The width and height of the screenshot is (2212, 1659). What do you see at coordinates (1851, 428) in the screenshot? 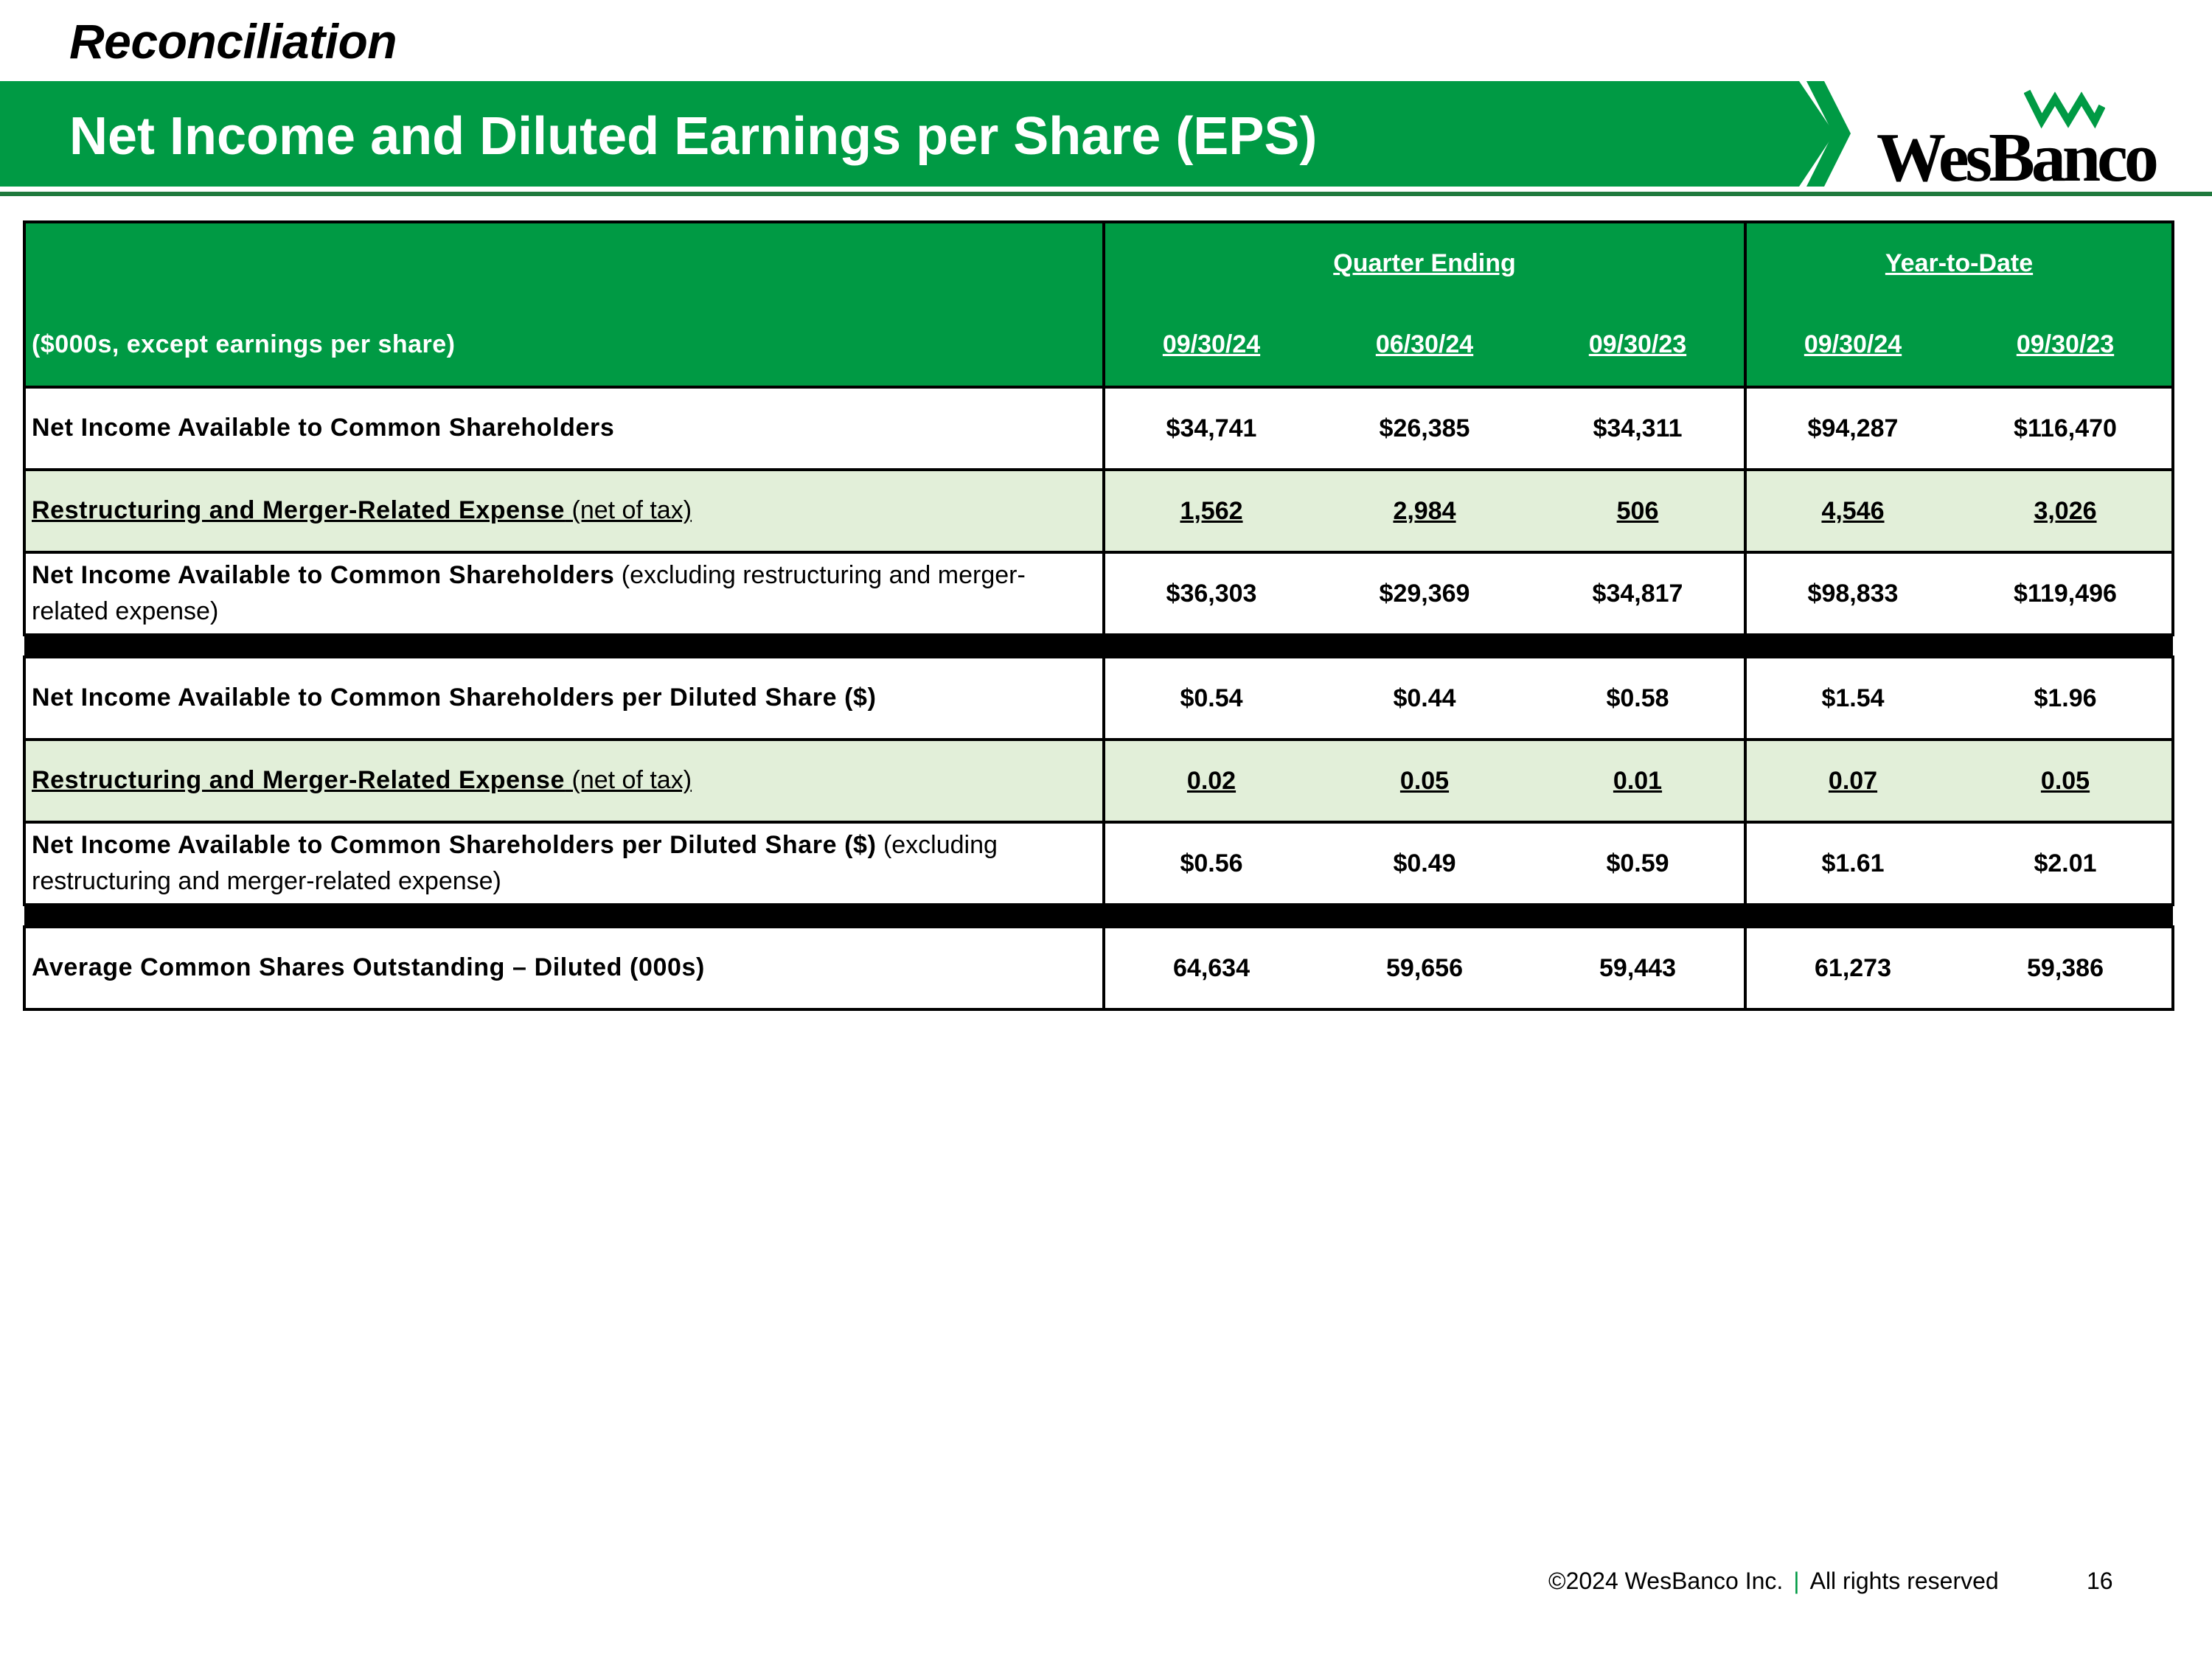
I see `table-cell: $94,287` at bounding box center [1851, 428].